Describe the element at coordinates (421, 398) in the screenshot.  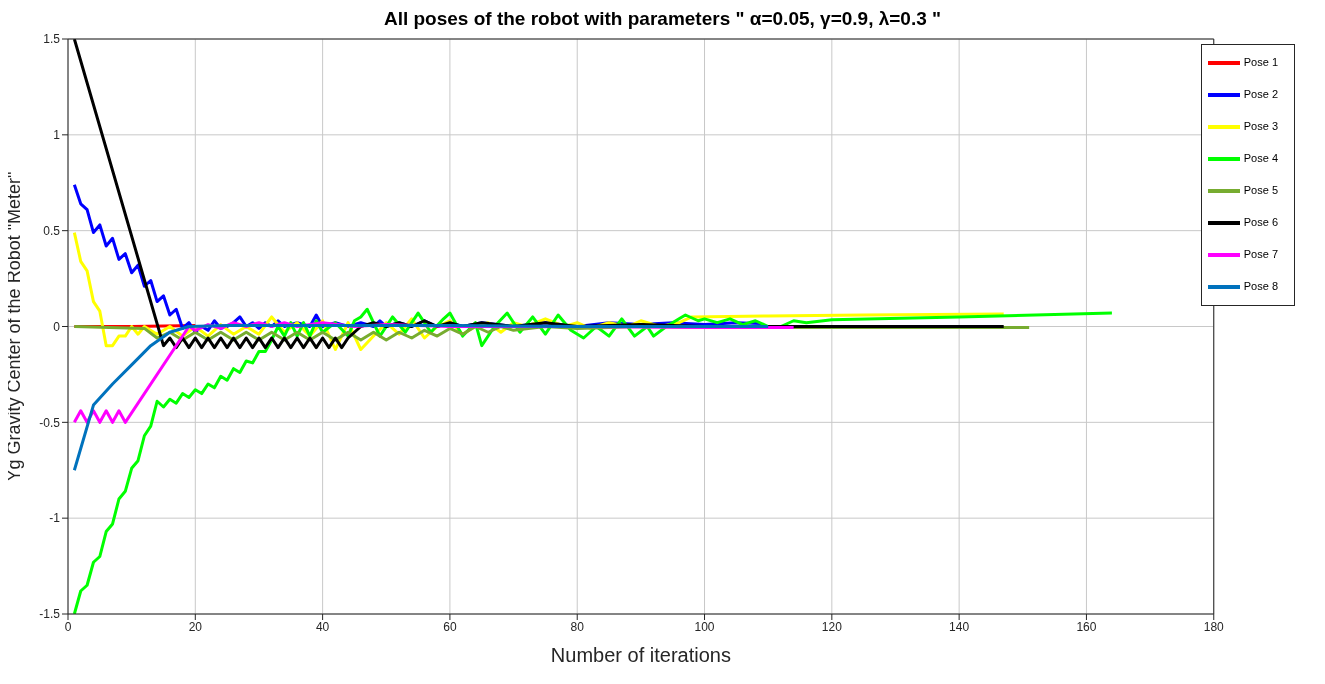
I see `line-series` at that location.